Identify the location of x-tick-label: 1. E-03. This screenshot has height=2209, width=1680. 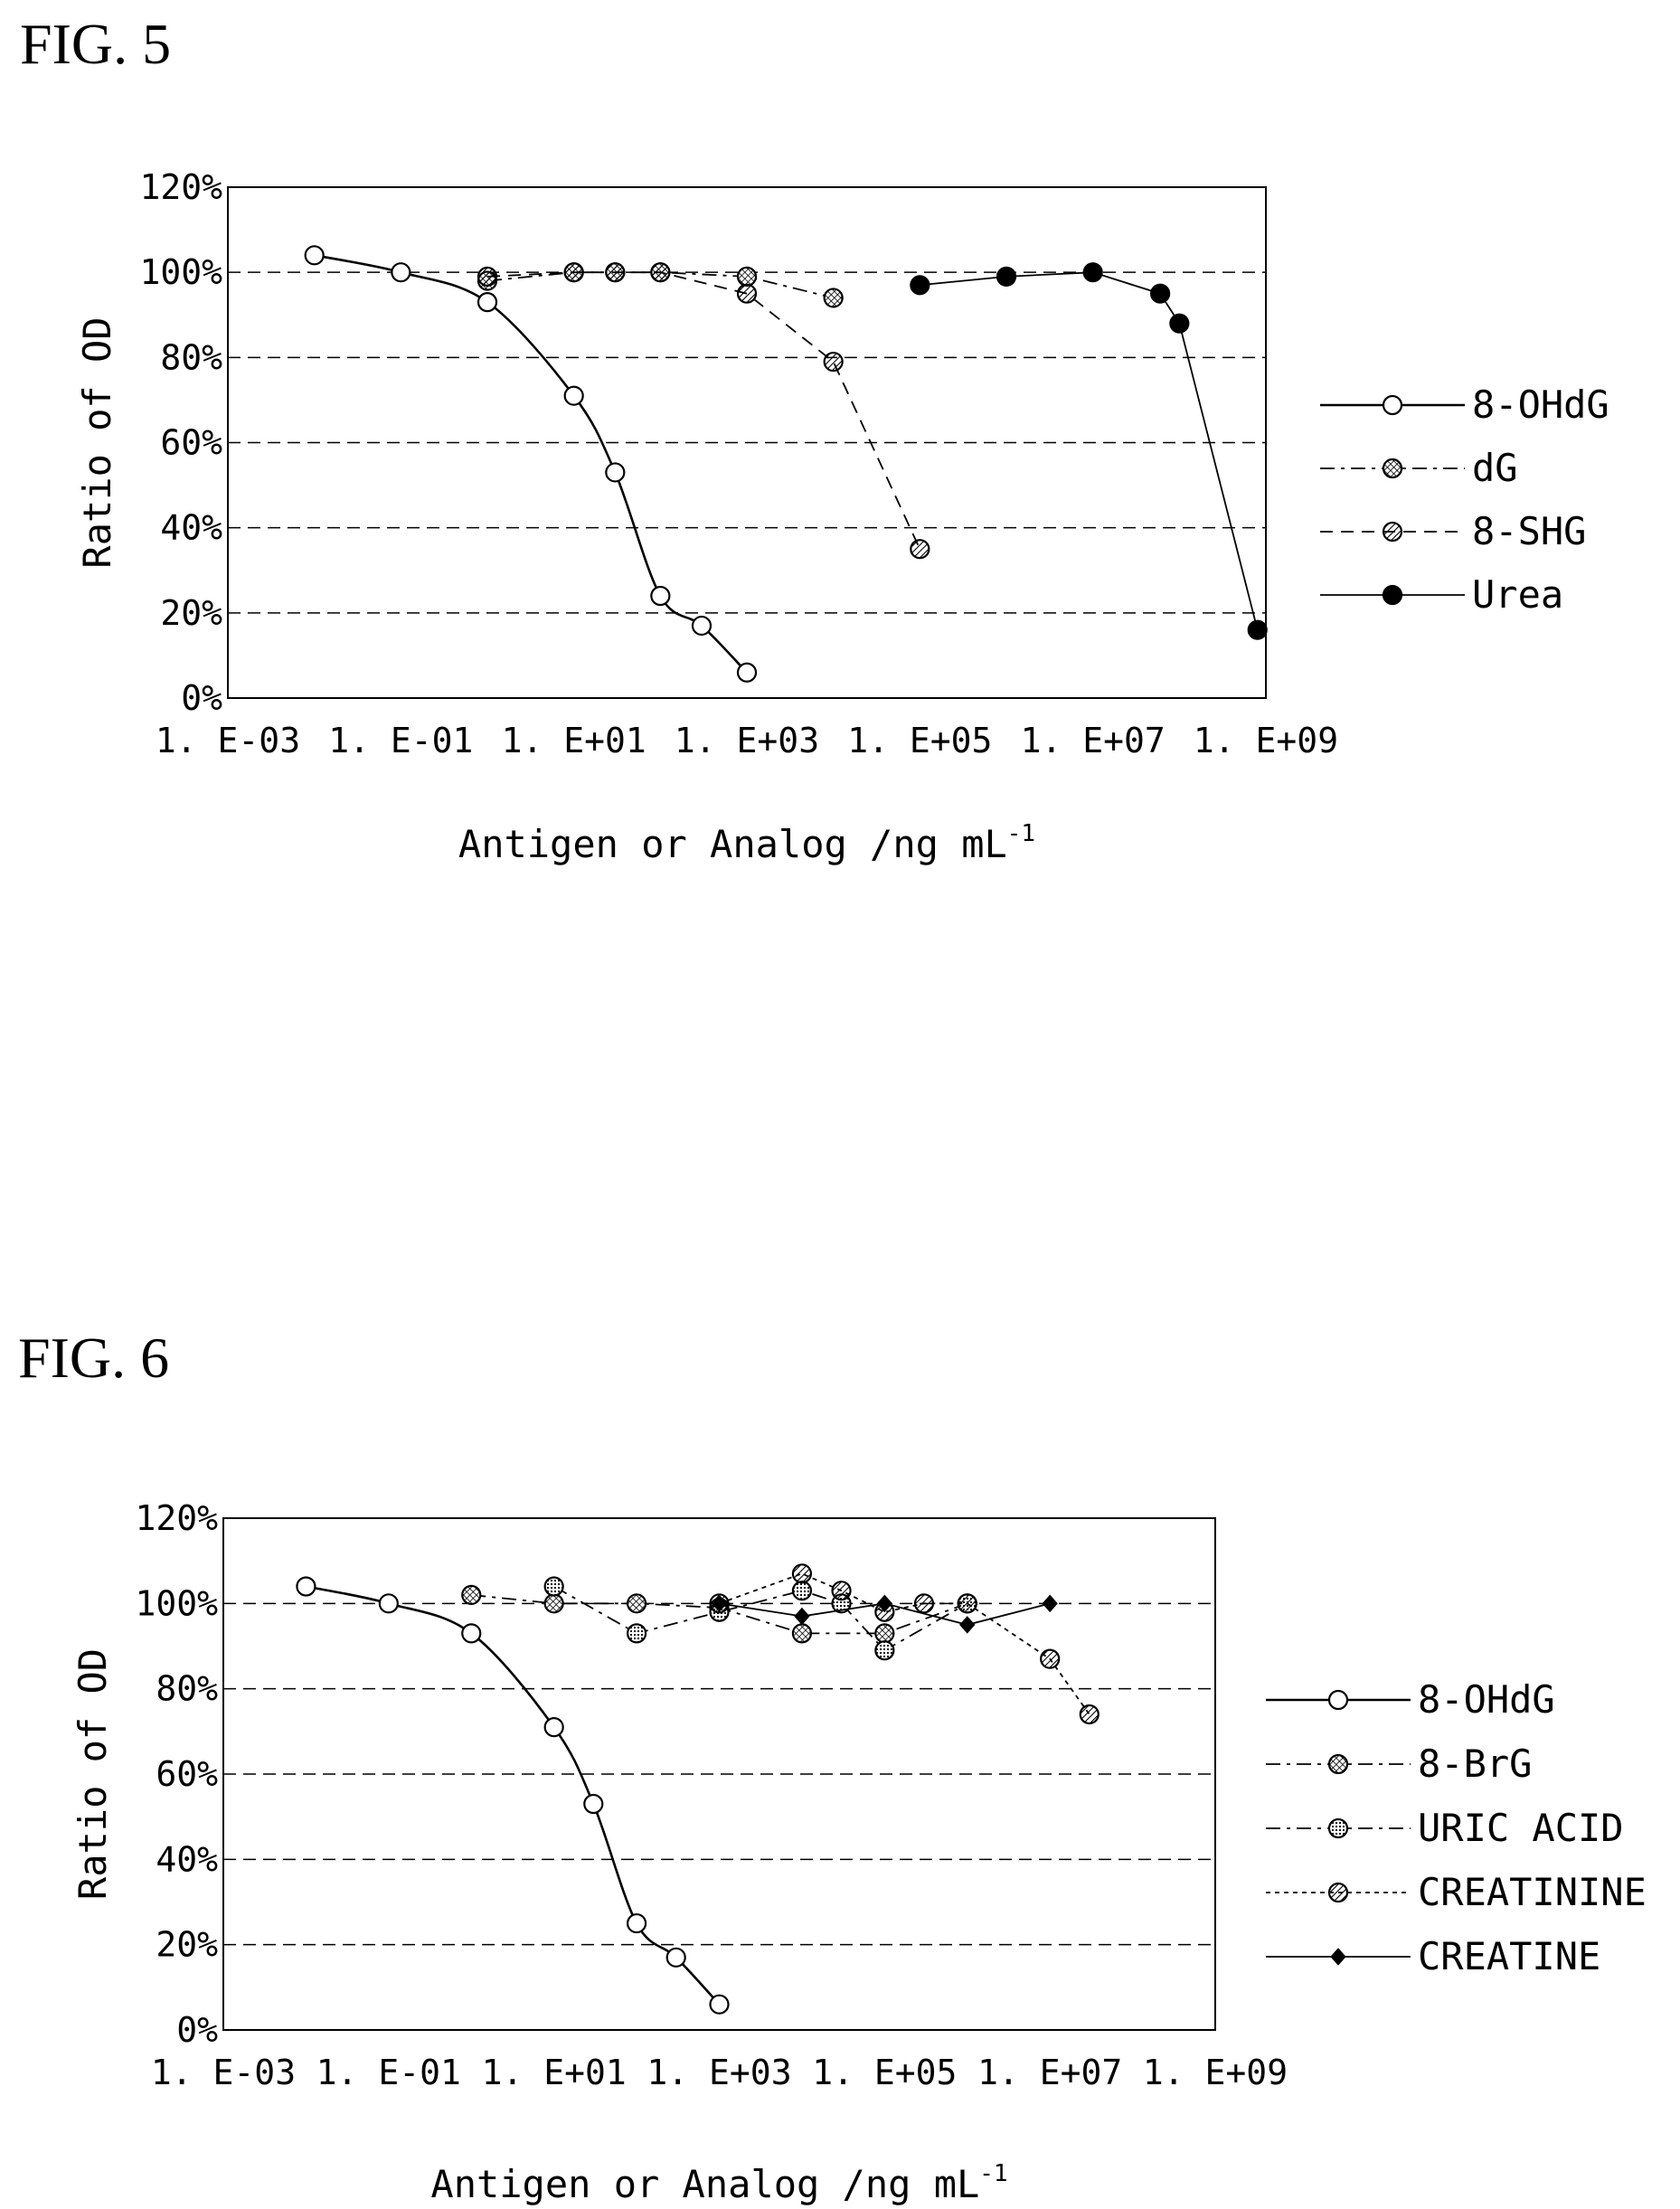
(224, 2072).